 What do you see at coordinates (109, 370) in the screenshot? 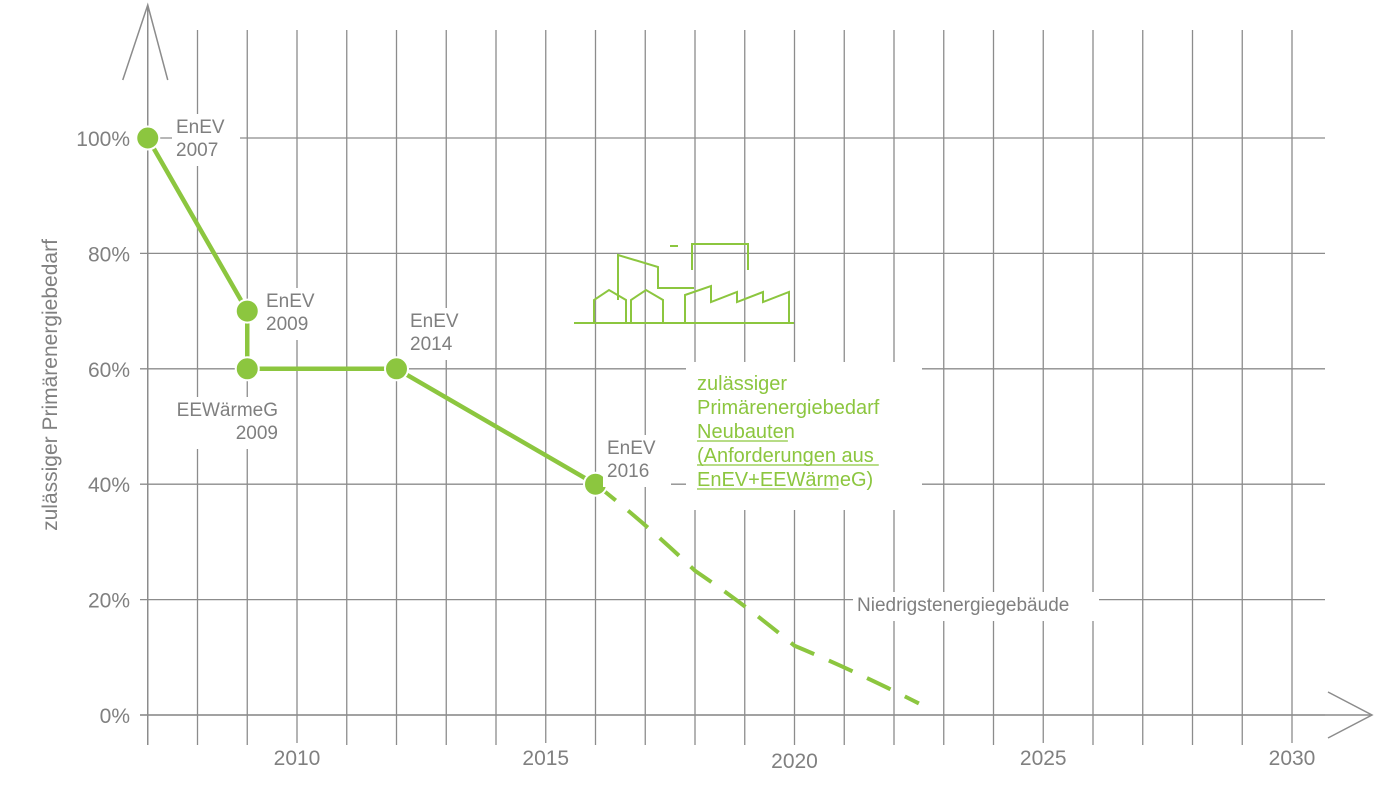
I see `y-tick-label: 60%` at bounding box center [109, 370].